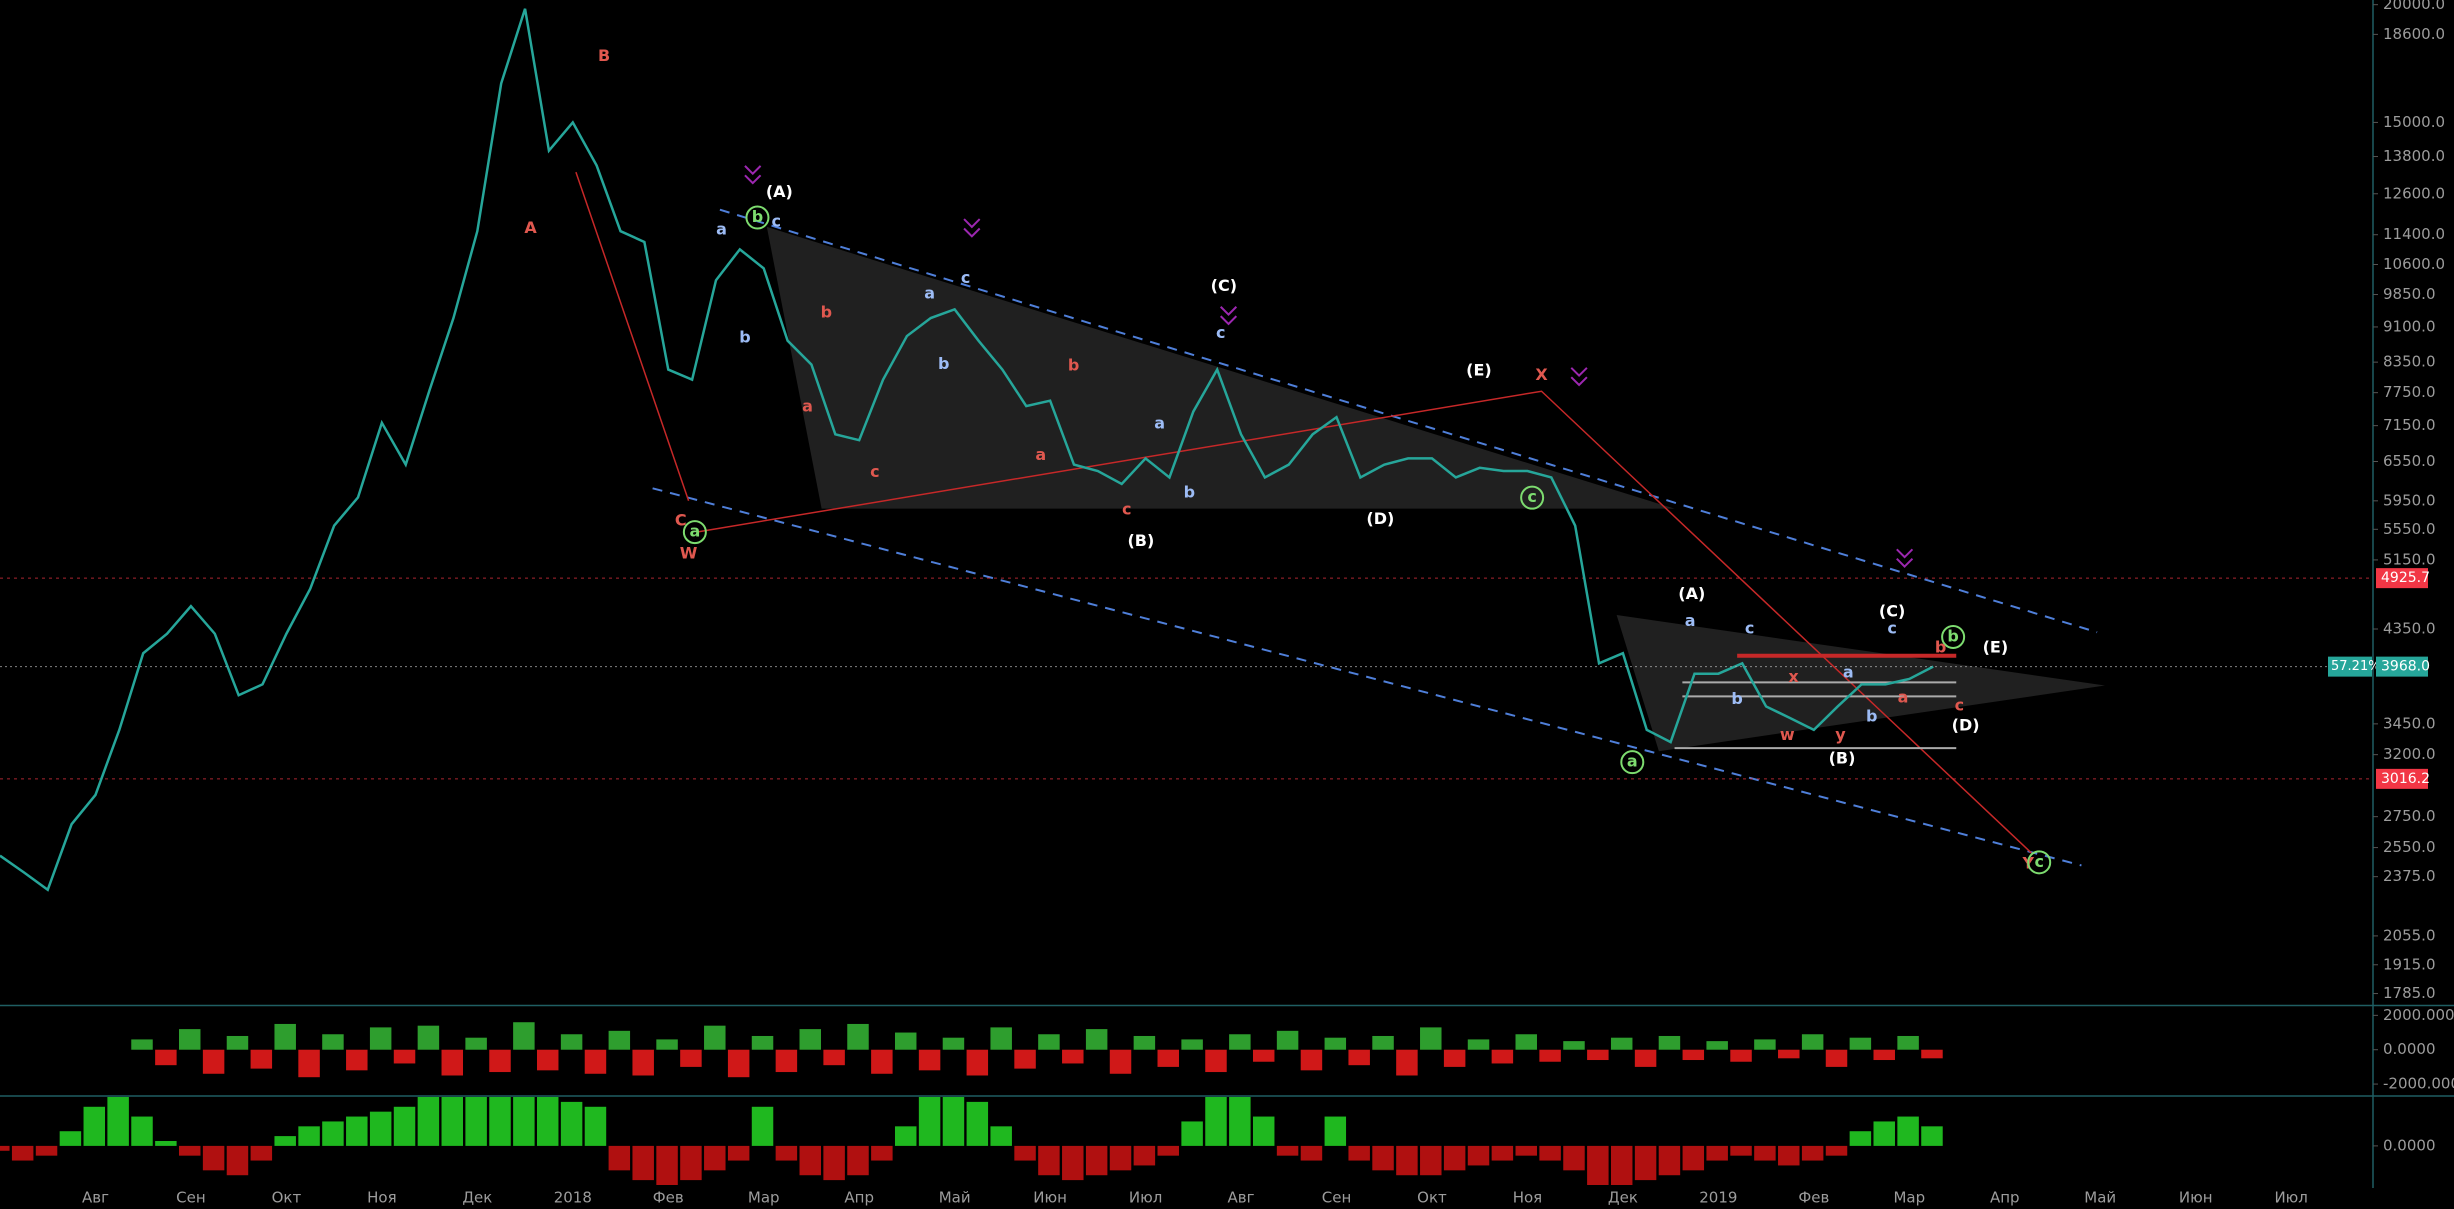 This screenshot has width=2454, height=1209. What do you see at coordinates (2405, 578) in the screenshot?
I see `level-label: 4925.7` at bounding box center [2405, 578].